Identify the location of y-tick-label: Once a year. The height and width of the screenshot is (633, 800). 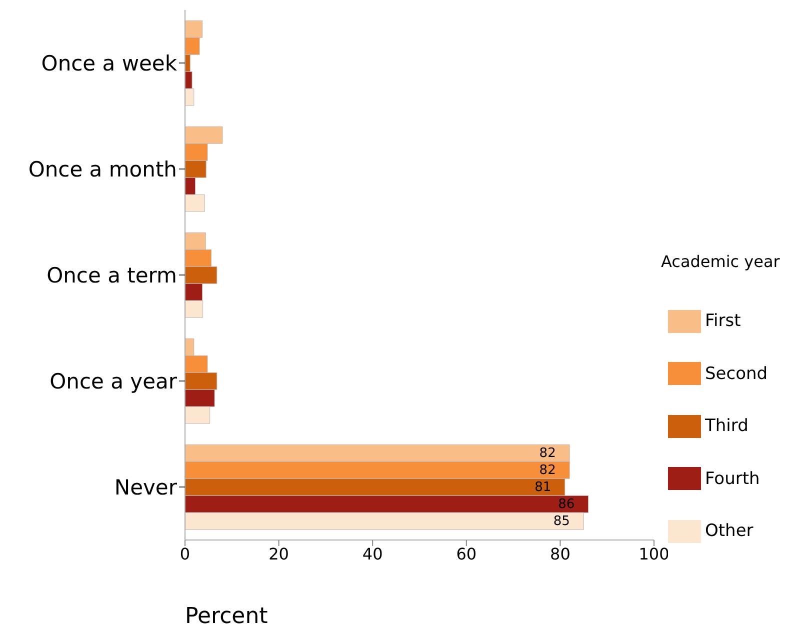
(114, 381).